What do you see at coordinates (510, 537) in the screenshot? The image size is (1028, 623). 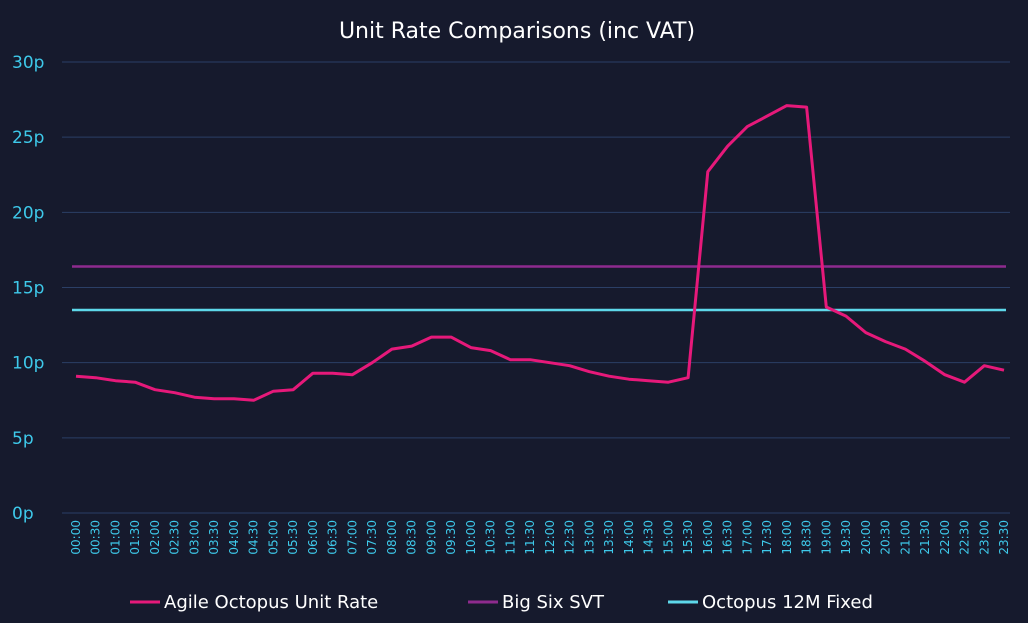 I see `x-tick-label: 11:00` at bounding box center [510, 537].